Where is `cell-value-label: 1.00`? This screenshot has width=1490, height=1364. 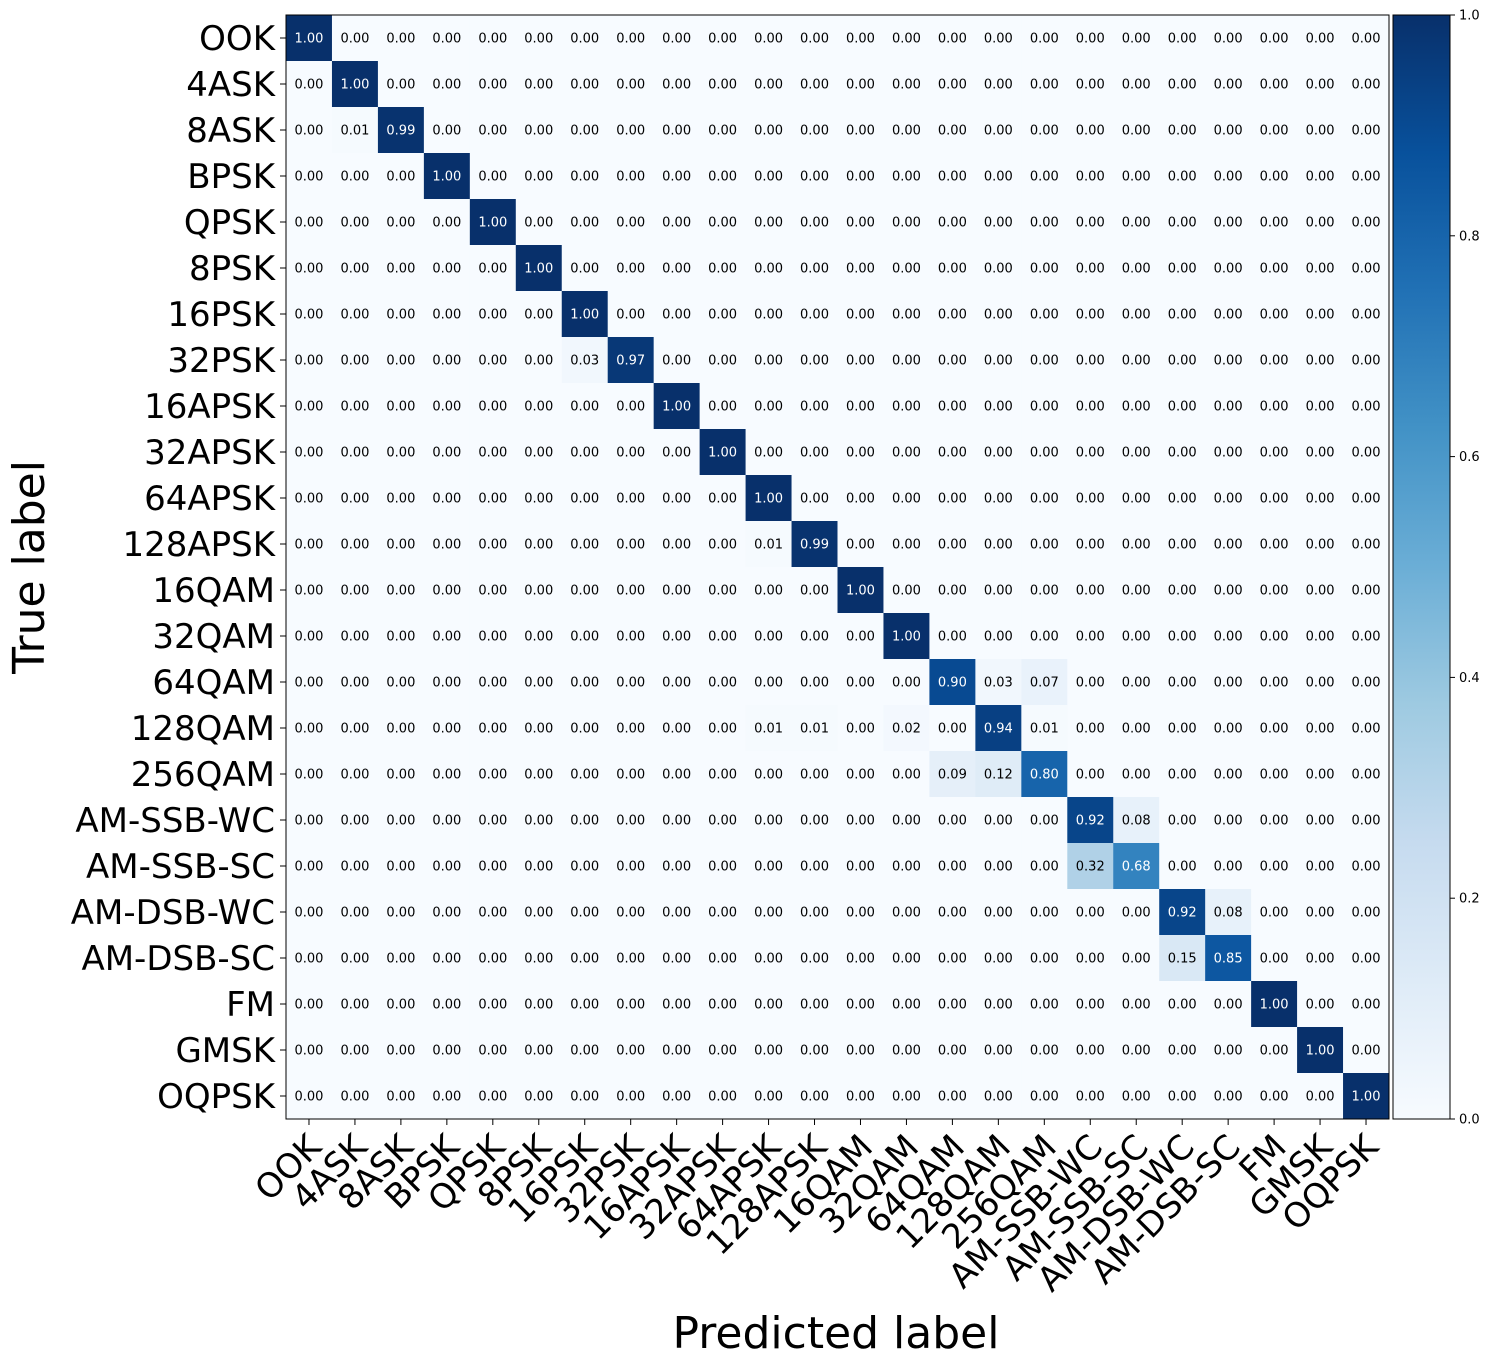 cell-value-label: 1.00 is located at coordinates (1366, 1097).